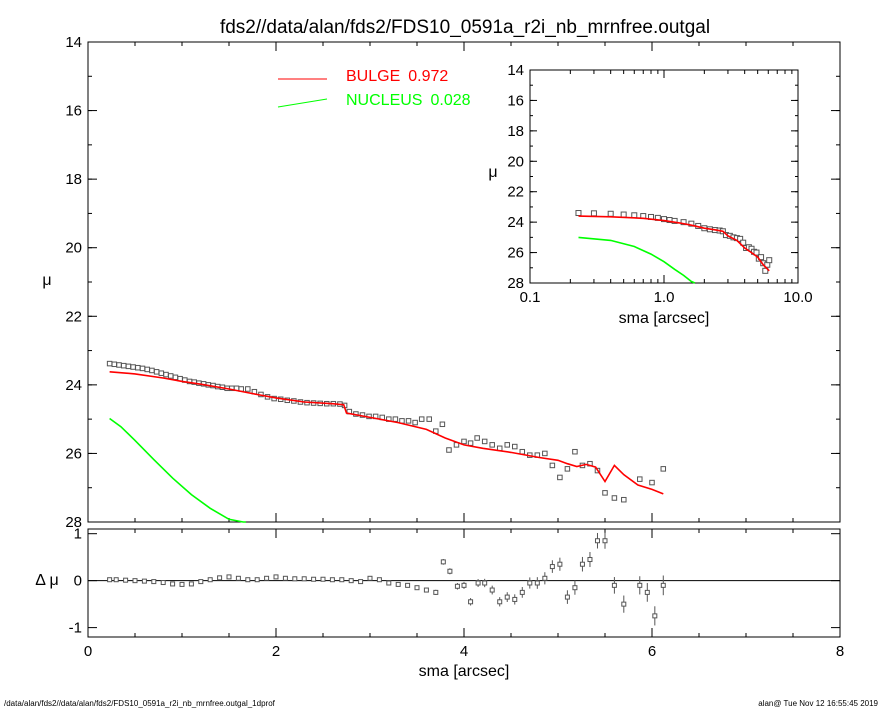  What do you see at coordinates (73, 385) in the screenshot?
I see `main-ytick-label: 24` at bounding box center [73, 385].